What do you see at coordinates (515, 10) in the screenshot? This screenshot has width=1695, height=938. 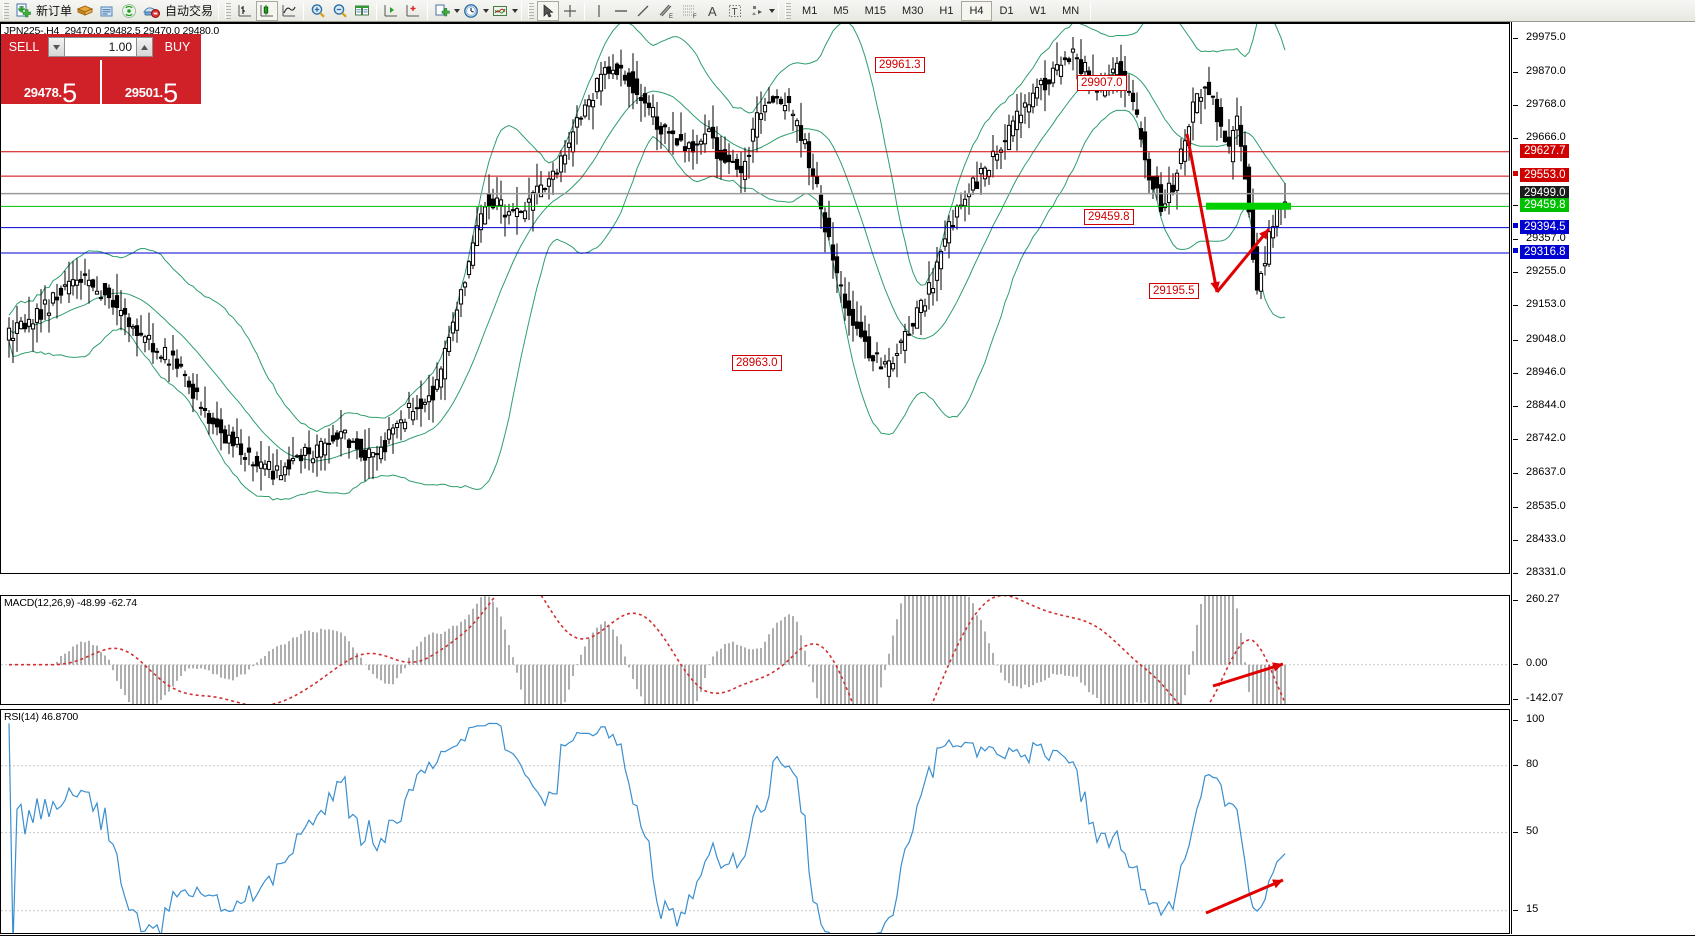 I see `templates-caret-icon` at bounding box center [515, 10].